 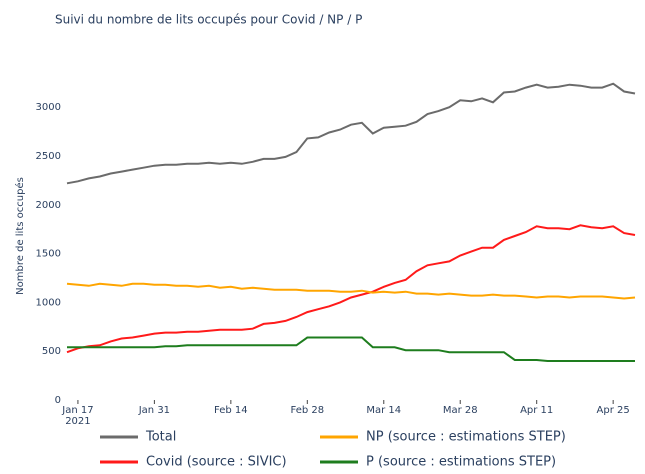 I want to click on x-tick-label: Jan 17 2021, so click(x=77, y=416).